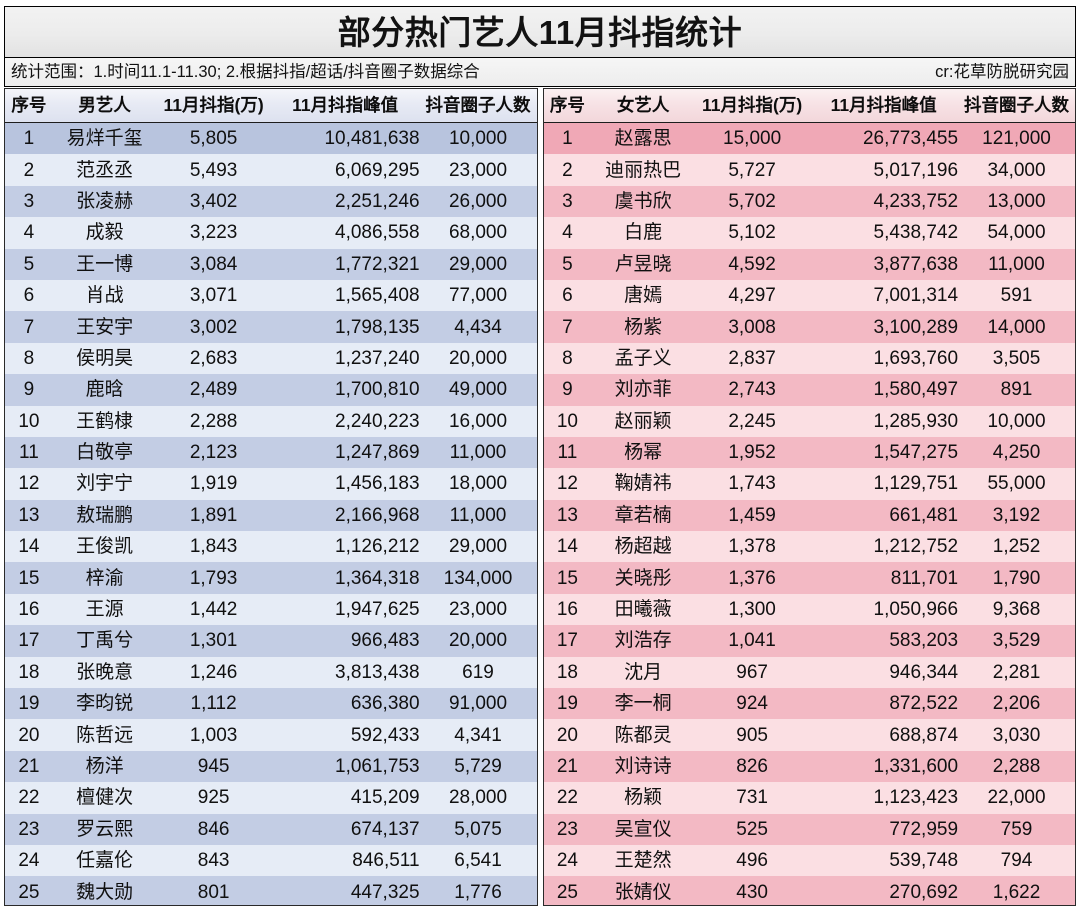 The image size is (1080, 910). What do you see at coordinates (643, 453) in the screenshot?
I see `cell-artist-name: 杨幂` at bounding box center [643, 453].